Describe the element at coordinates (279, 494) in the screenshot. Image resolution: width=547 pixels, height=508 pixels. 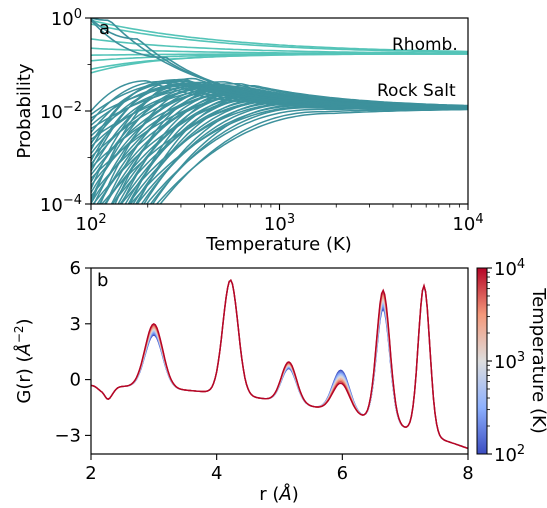
I see `panel-b-xlabel: r (Å)` at that location.